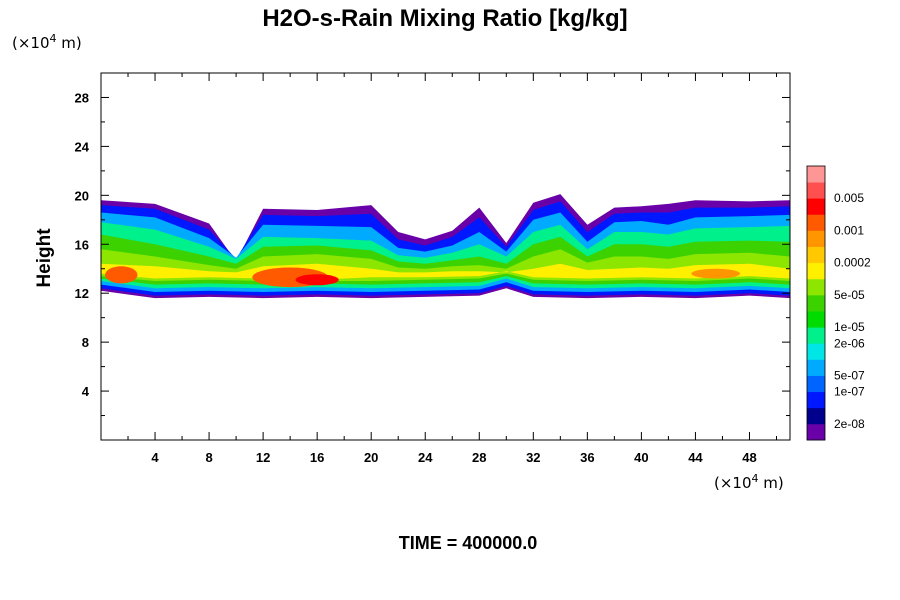 The height and width of the screenshot is (600, 900). I want to click on y-units-label: (×104 m), so click(47, 42).